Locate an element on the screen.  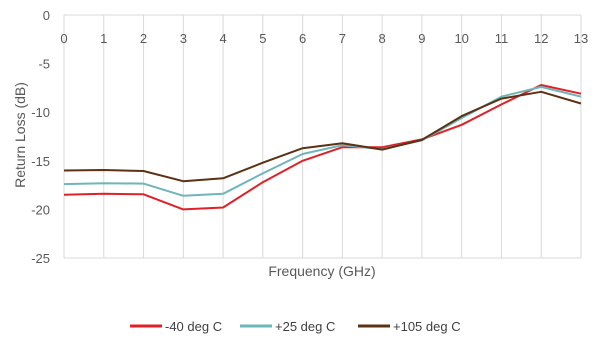
x-tick-label: 6 is located at coordinates (302, 38).